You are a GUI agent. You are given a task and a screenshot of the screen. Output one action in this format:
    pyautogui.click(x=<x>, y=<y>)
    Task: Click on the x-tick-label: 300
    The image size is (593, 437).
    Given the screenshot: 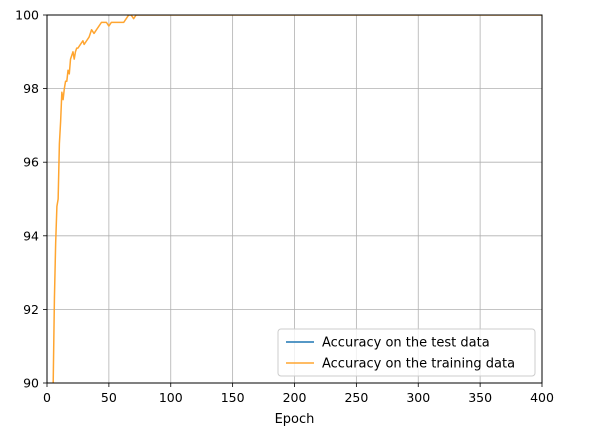 What is the action you would take?
    pyautogui.click(x=418, y=397)
    